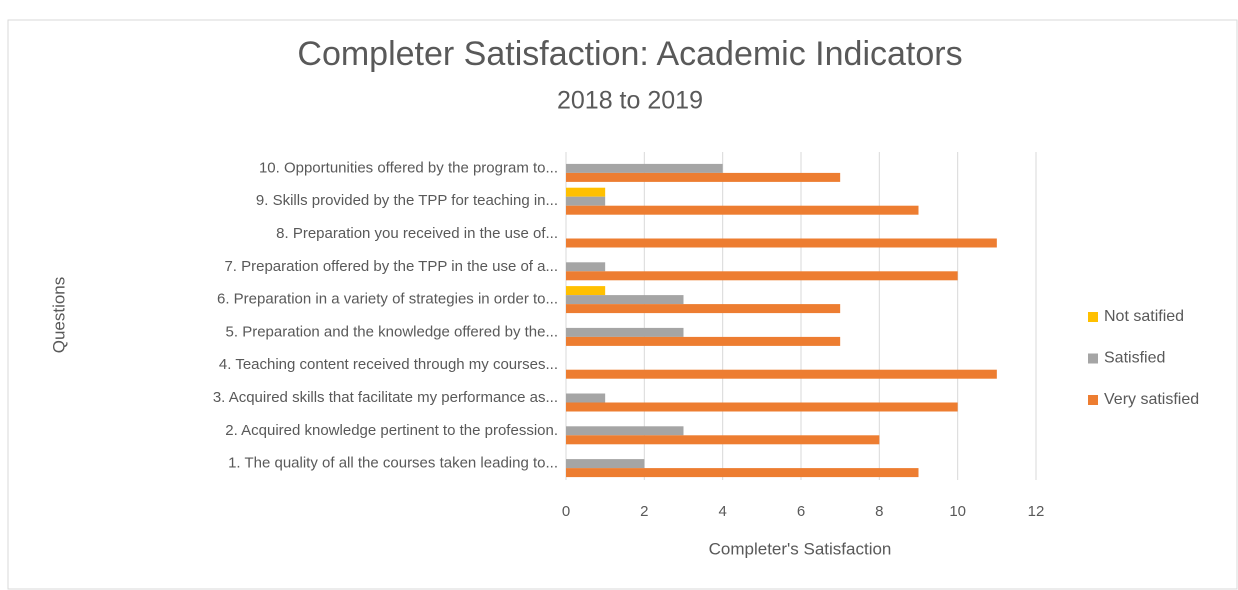  Describe the element at coordinates (644, 511) in the screenshot. I see `x-tick-label: 2` at that location.